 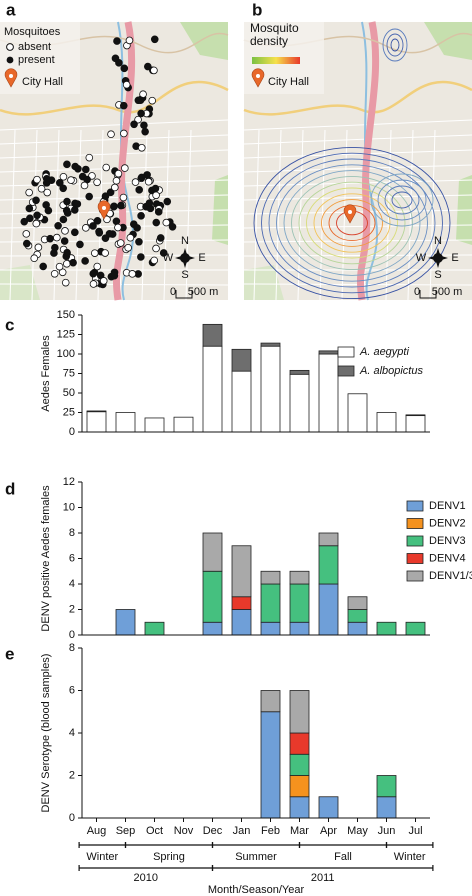 I want to click on x-tick-label: Aug, so click(x=97, y=831).